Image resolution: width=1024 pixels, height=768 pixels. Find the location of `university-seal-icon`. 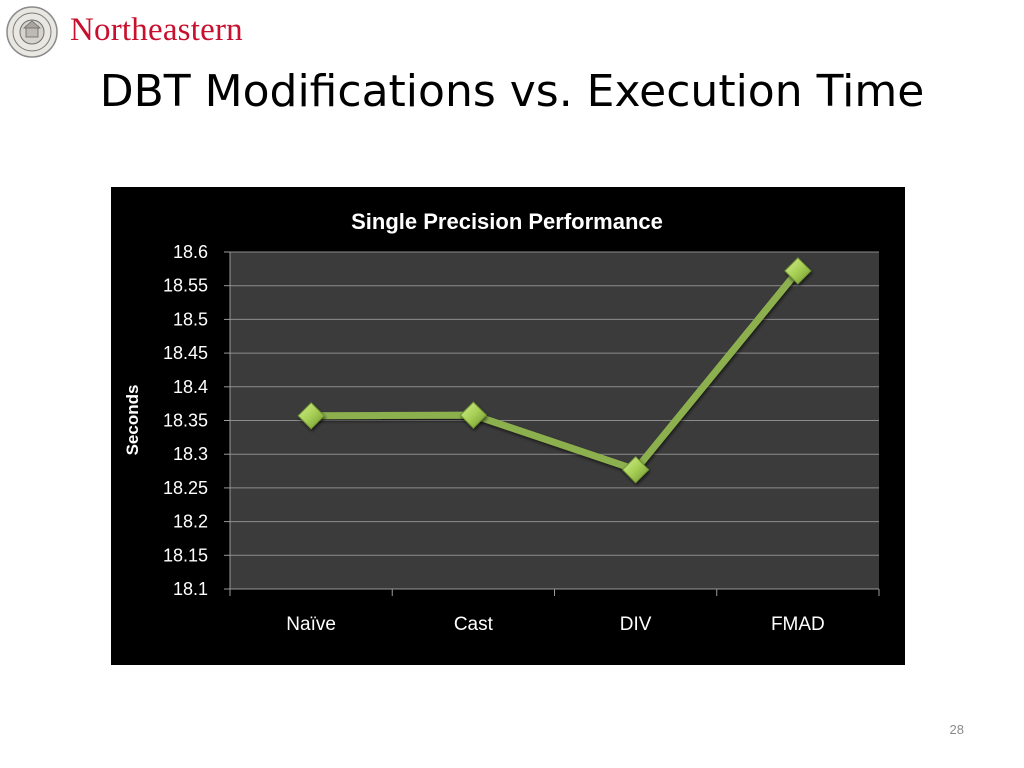

university-seal-icon is located at coordinates (32, 32).